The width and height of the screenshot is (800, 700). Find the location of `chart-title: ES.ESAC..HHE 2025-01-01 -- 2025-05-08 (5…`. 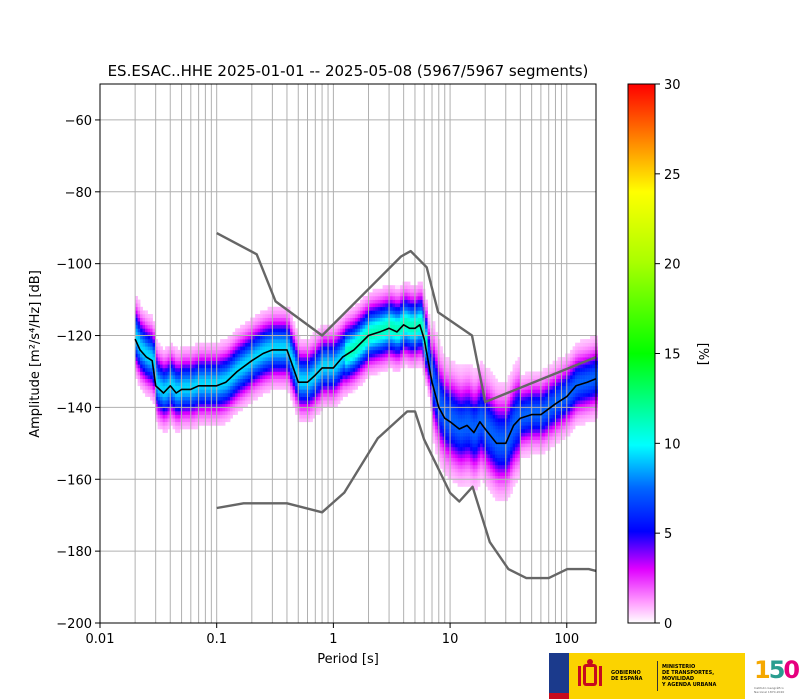

chart-title: ES.ESAC..HHE 2025-01-01 -- 2025-05-08 (5… is located at coordinates (348, 71).